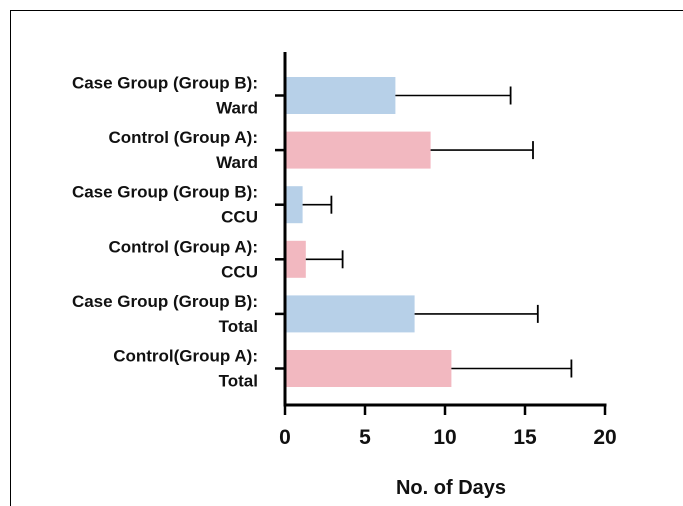 This screenshot has width=683, height=506. What do you see at coordinates (340, 95) in the screenshot?
I see `bar-ward-group-b` at bounding box center [340, 95].